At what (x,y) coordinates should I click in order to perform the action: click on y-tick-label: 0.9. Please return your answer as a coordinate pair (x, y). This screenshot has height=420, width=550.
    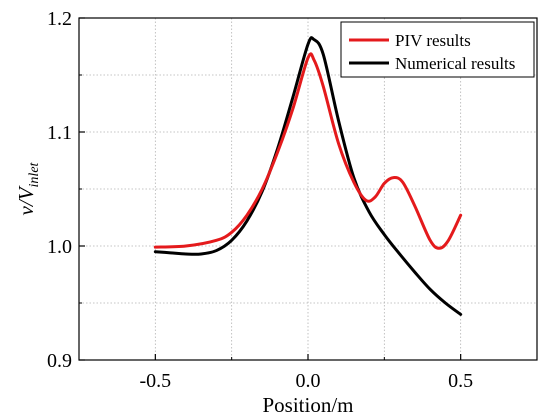
    Looking at the image, I should click on (59, 361).